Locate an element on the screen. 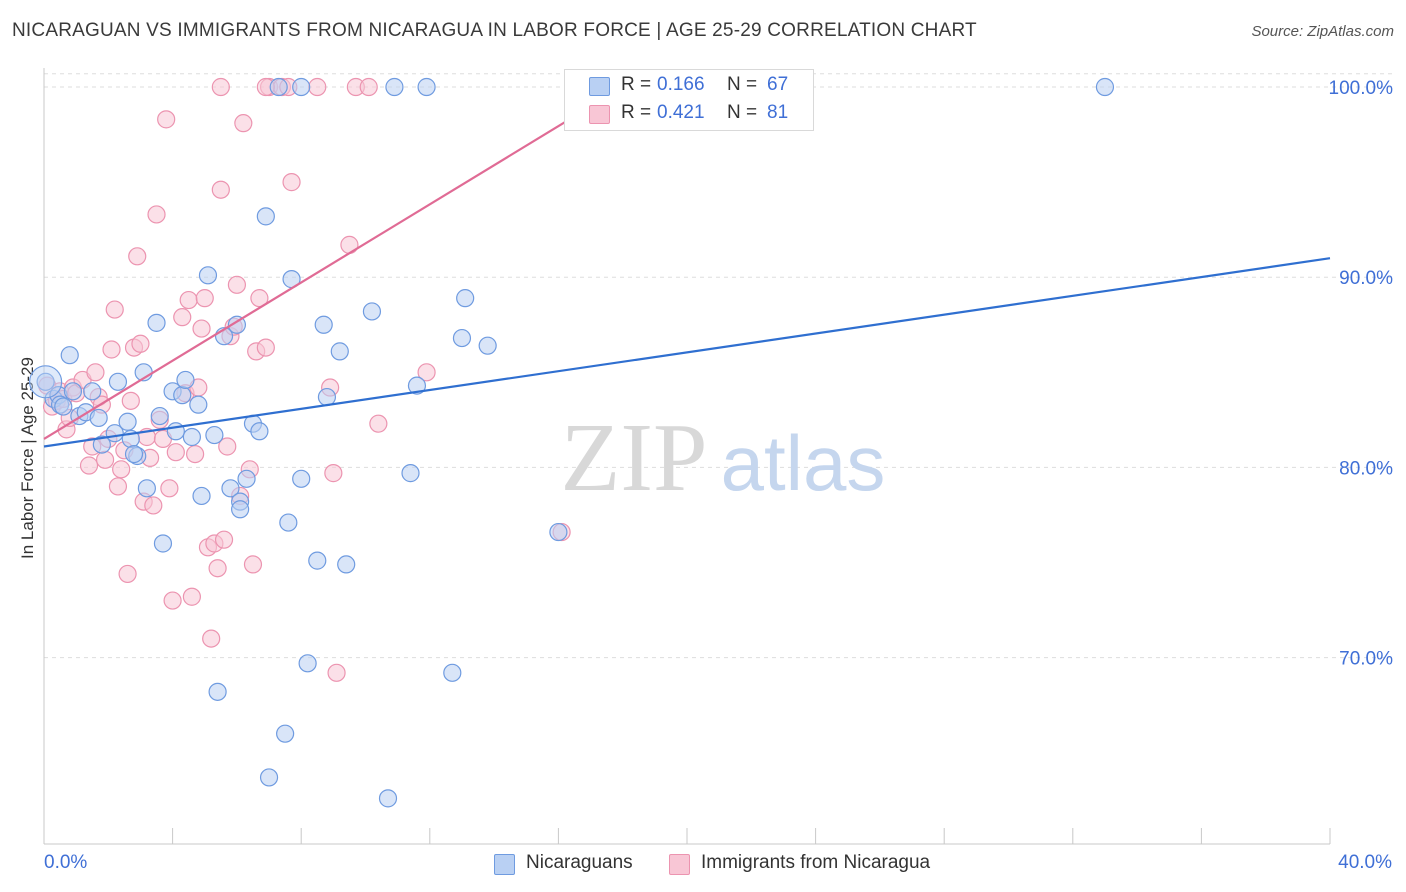  source-label: Source: ZipAtlas.com is located at coordinates (1322, 31).